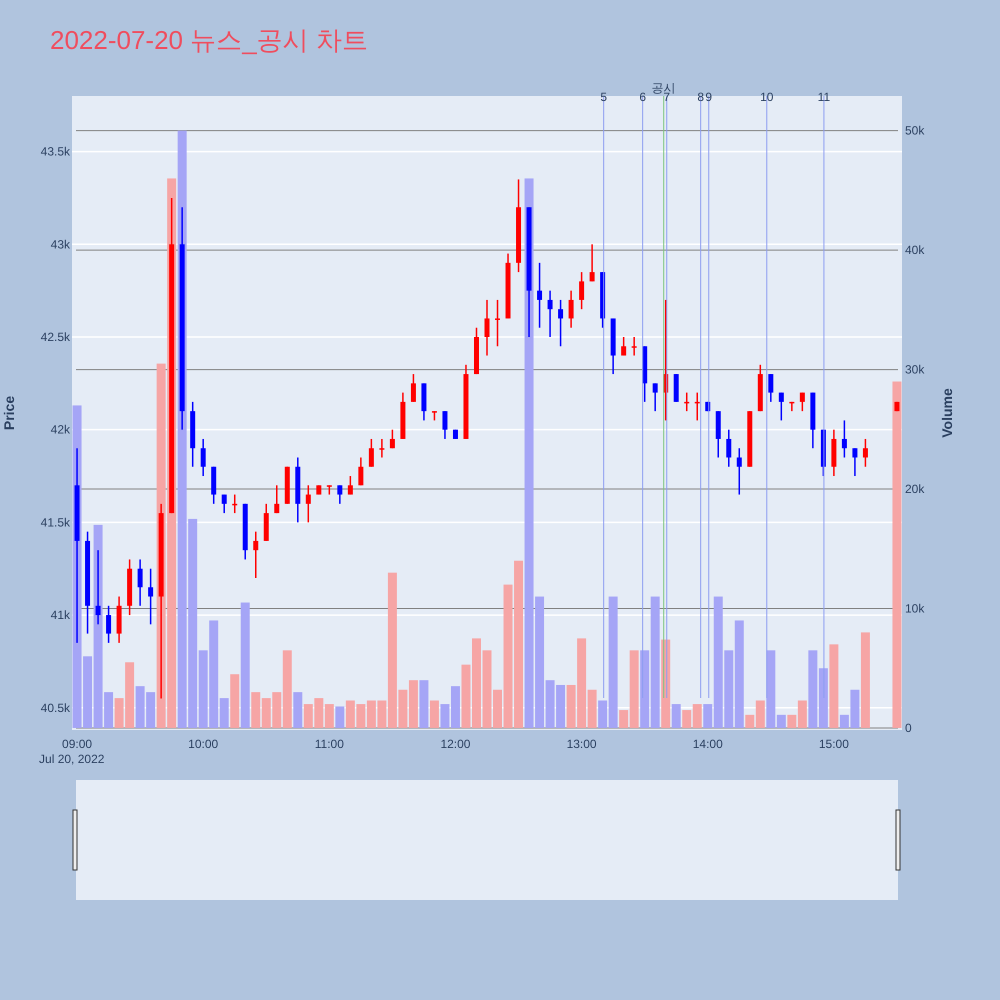 Image resolution: width=1000 pixels, height=1000 pixels. I want to click on y-tick-label: 41.5k, so click(55, 522).